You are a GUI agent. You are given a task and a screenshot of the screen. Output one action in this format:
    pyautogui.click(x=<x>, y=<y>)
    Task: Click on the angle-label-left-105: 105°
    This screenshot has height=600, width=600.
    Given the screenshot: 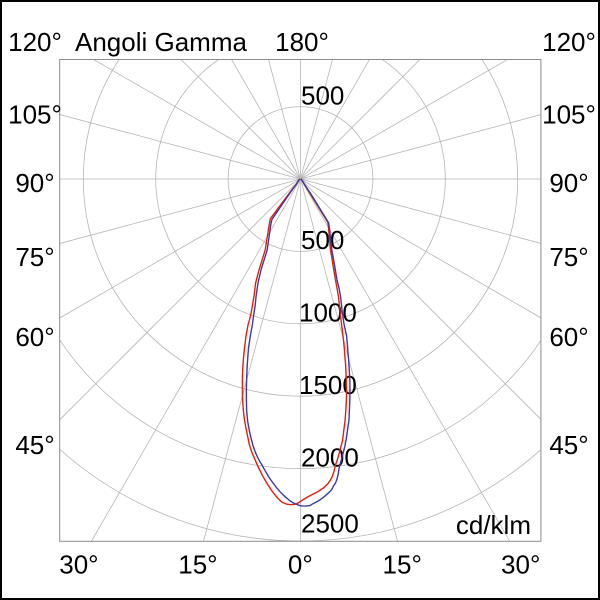 What is the action you would take?
    pyautogui.click(x=35, y=115)
    